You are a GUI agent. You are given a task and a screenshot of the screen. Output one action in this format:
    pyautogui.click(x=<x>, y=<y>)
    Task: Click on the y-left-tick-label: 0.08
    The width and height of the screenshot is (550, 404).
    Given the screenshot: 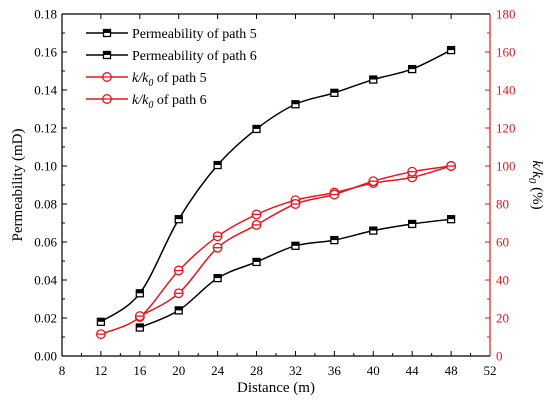 What is the action you would take?
    pyautogui.click(x=45, y=204)
    